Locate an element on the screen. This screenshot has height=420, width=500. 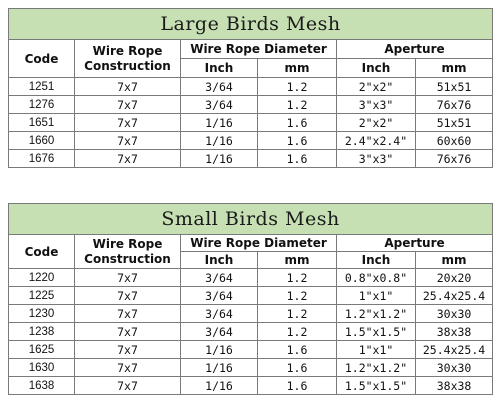
table-row: 1251 7x7 3/64 1.2 2"x2" 51x51 is located at coordinates (251, 86).